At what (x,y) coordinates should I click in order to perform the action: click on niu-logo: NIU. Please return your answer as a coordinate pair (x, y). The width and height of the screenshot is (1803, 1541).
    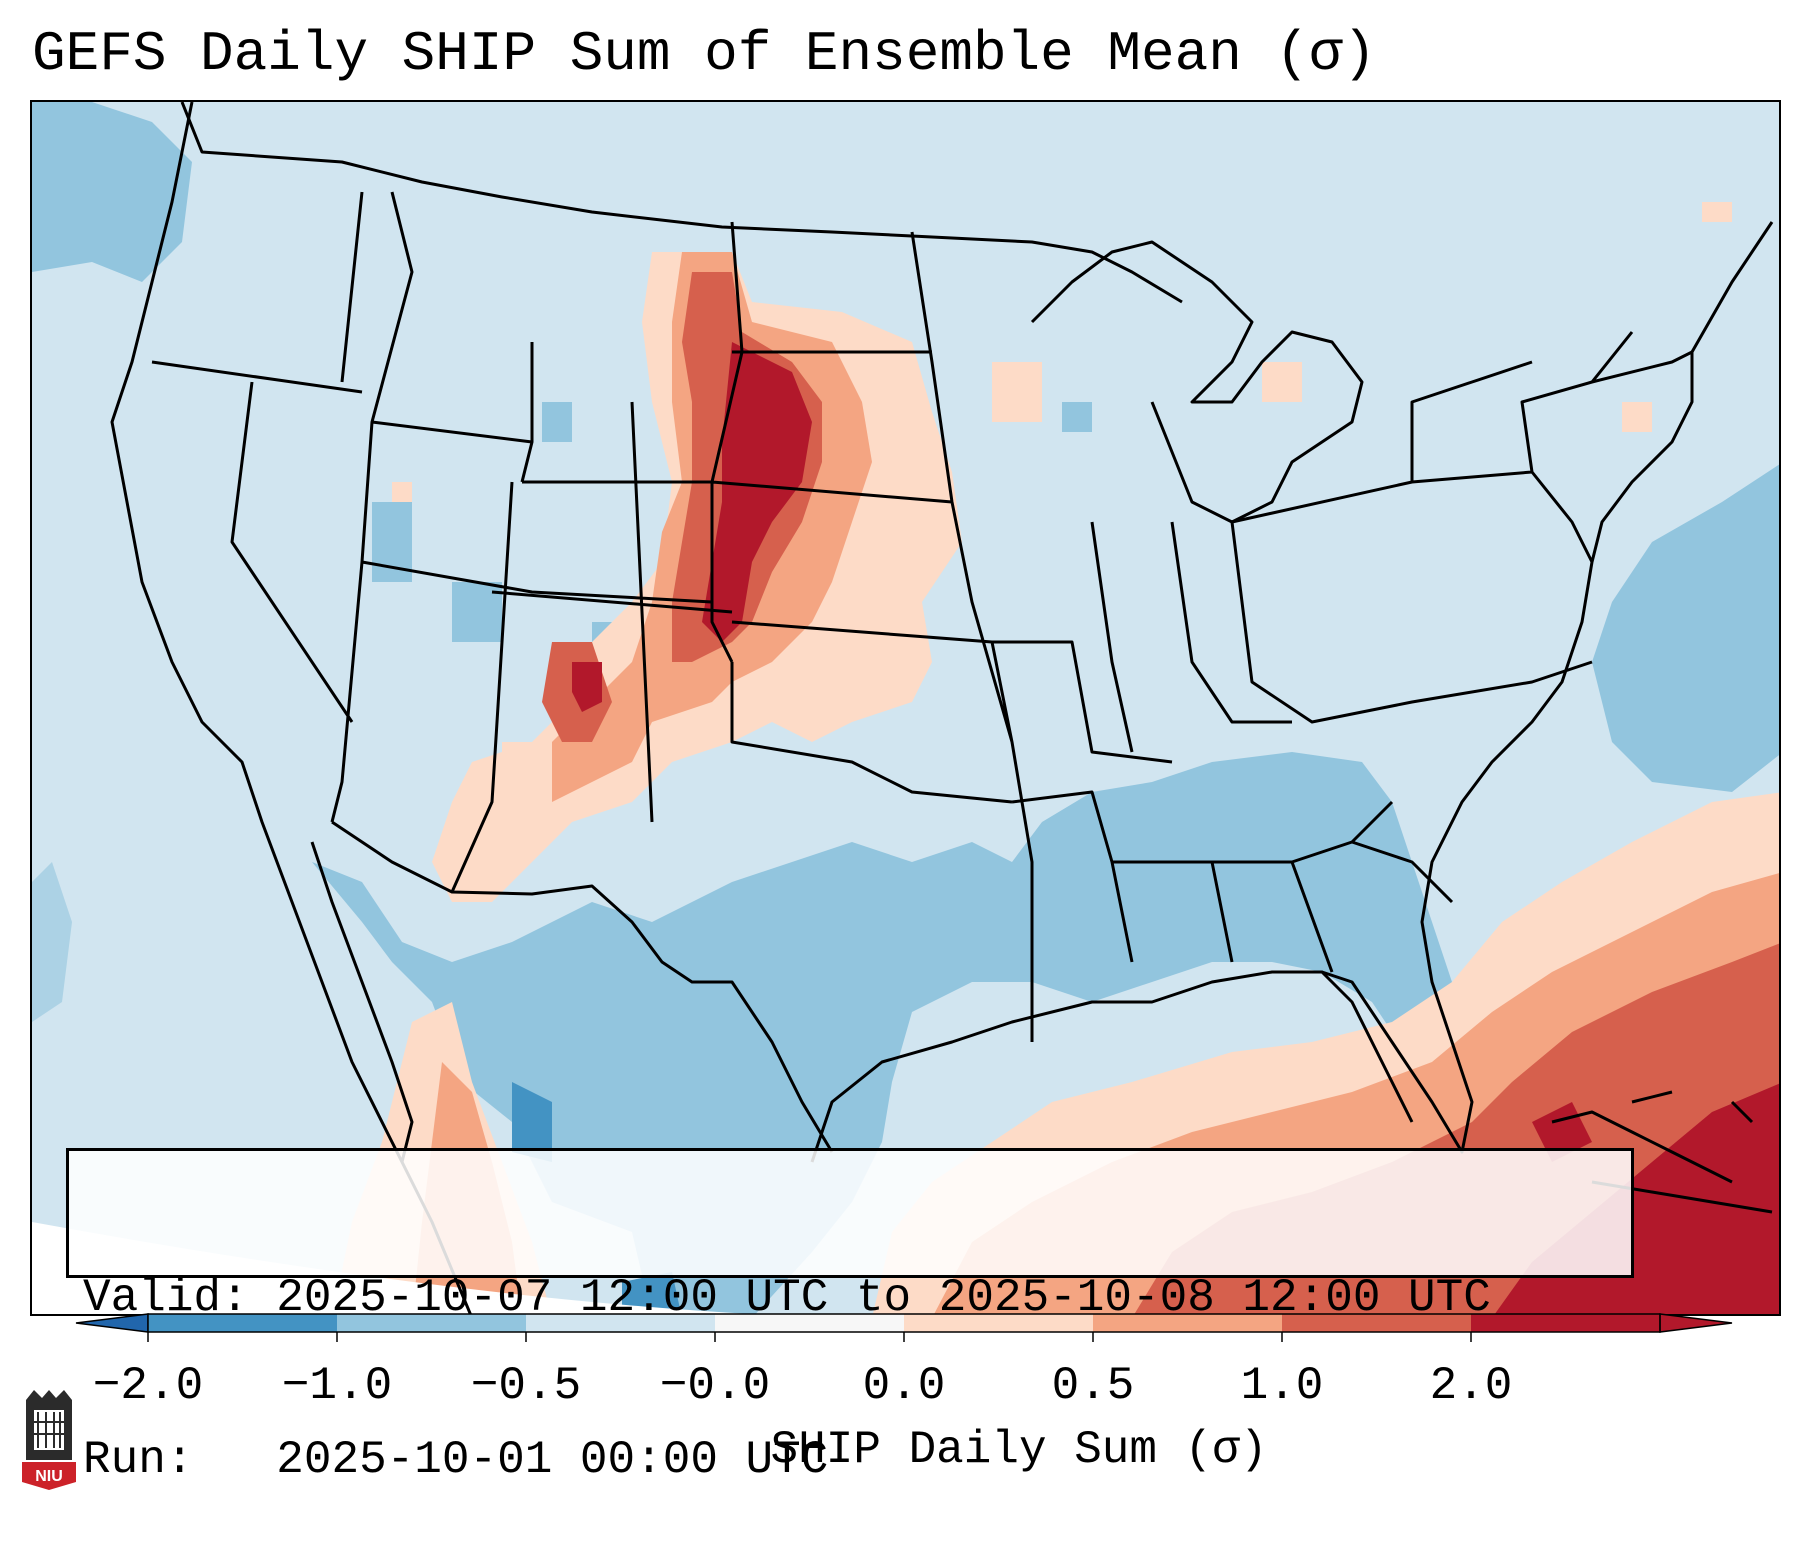
    Looking at the image, I should click on (49, 1440).